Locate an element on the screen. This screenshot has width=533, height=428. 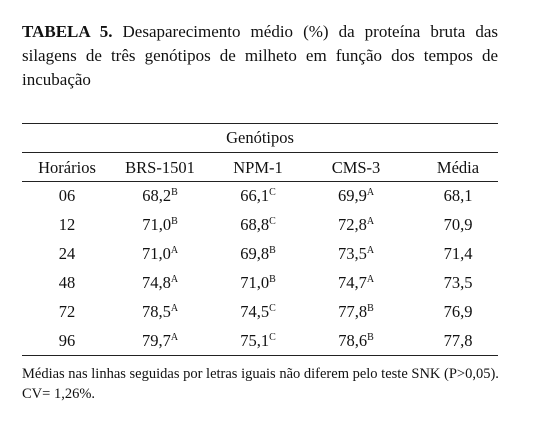
table-cell: 78,5A is located at coordinates (160, 312).